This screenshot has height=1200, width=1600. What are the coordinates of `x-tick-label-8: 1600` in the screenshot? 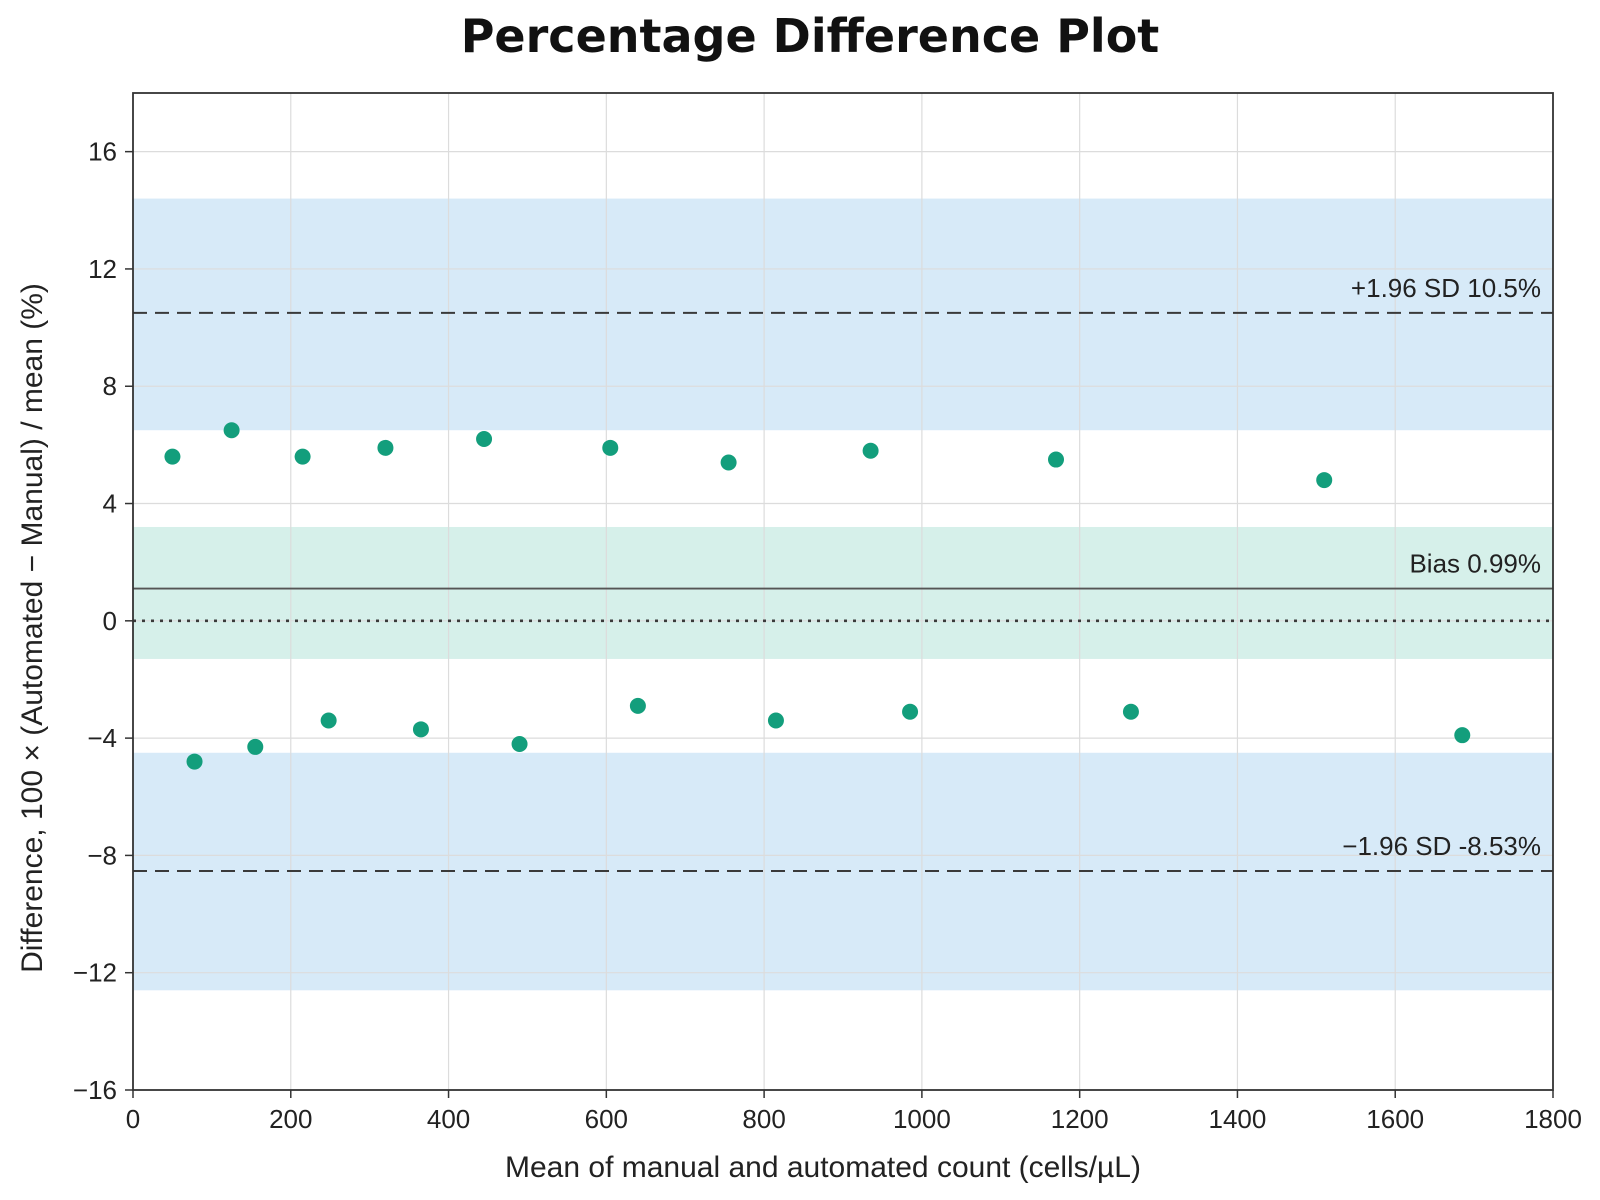 It's located at (1395, 1119).